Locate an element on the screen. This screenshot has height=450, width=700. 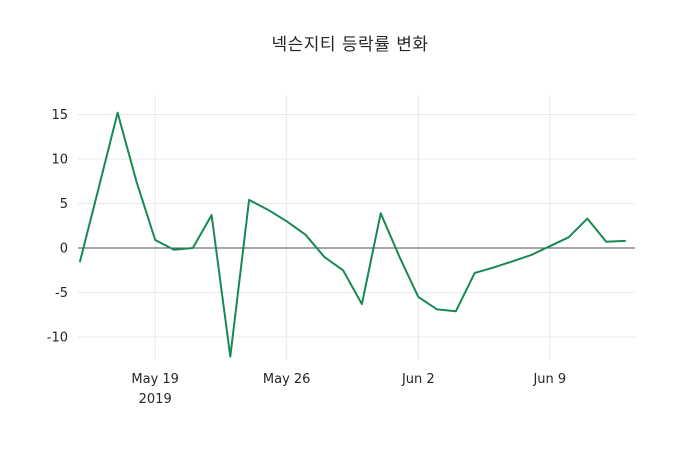
x-tick-label: Jun 9 is located at coordinates (549, 379).